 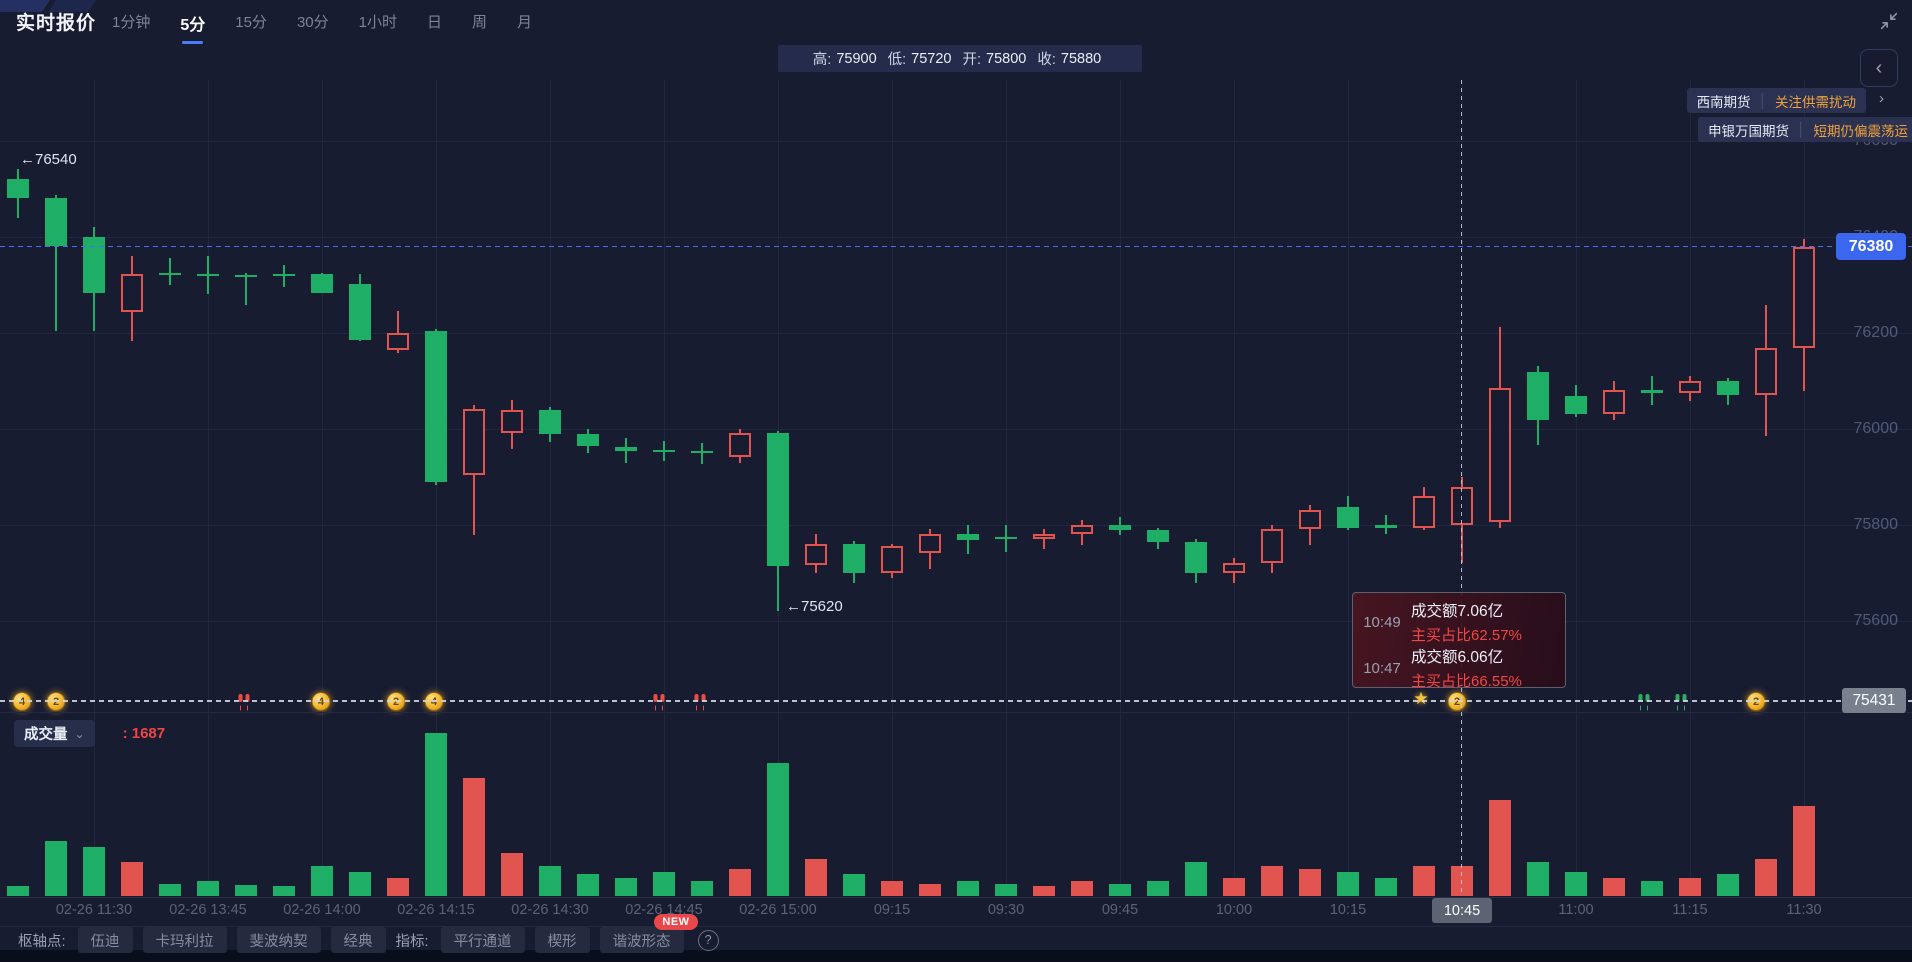 I want to click on indicator-button-wedge: 楔形, so click(x=562, y=940).